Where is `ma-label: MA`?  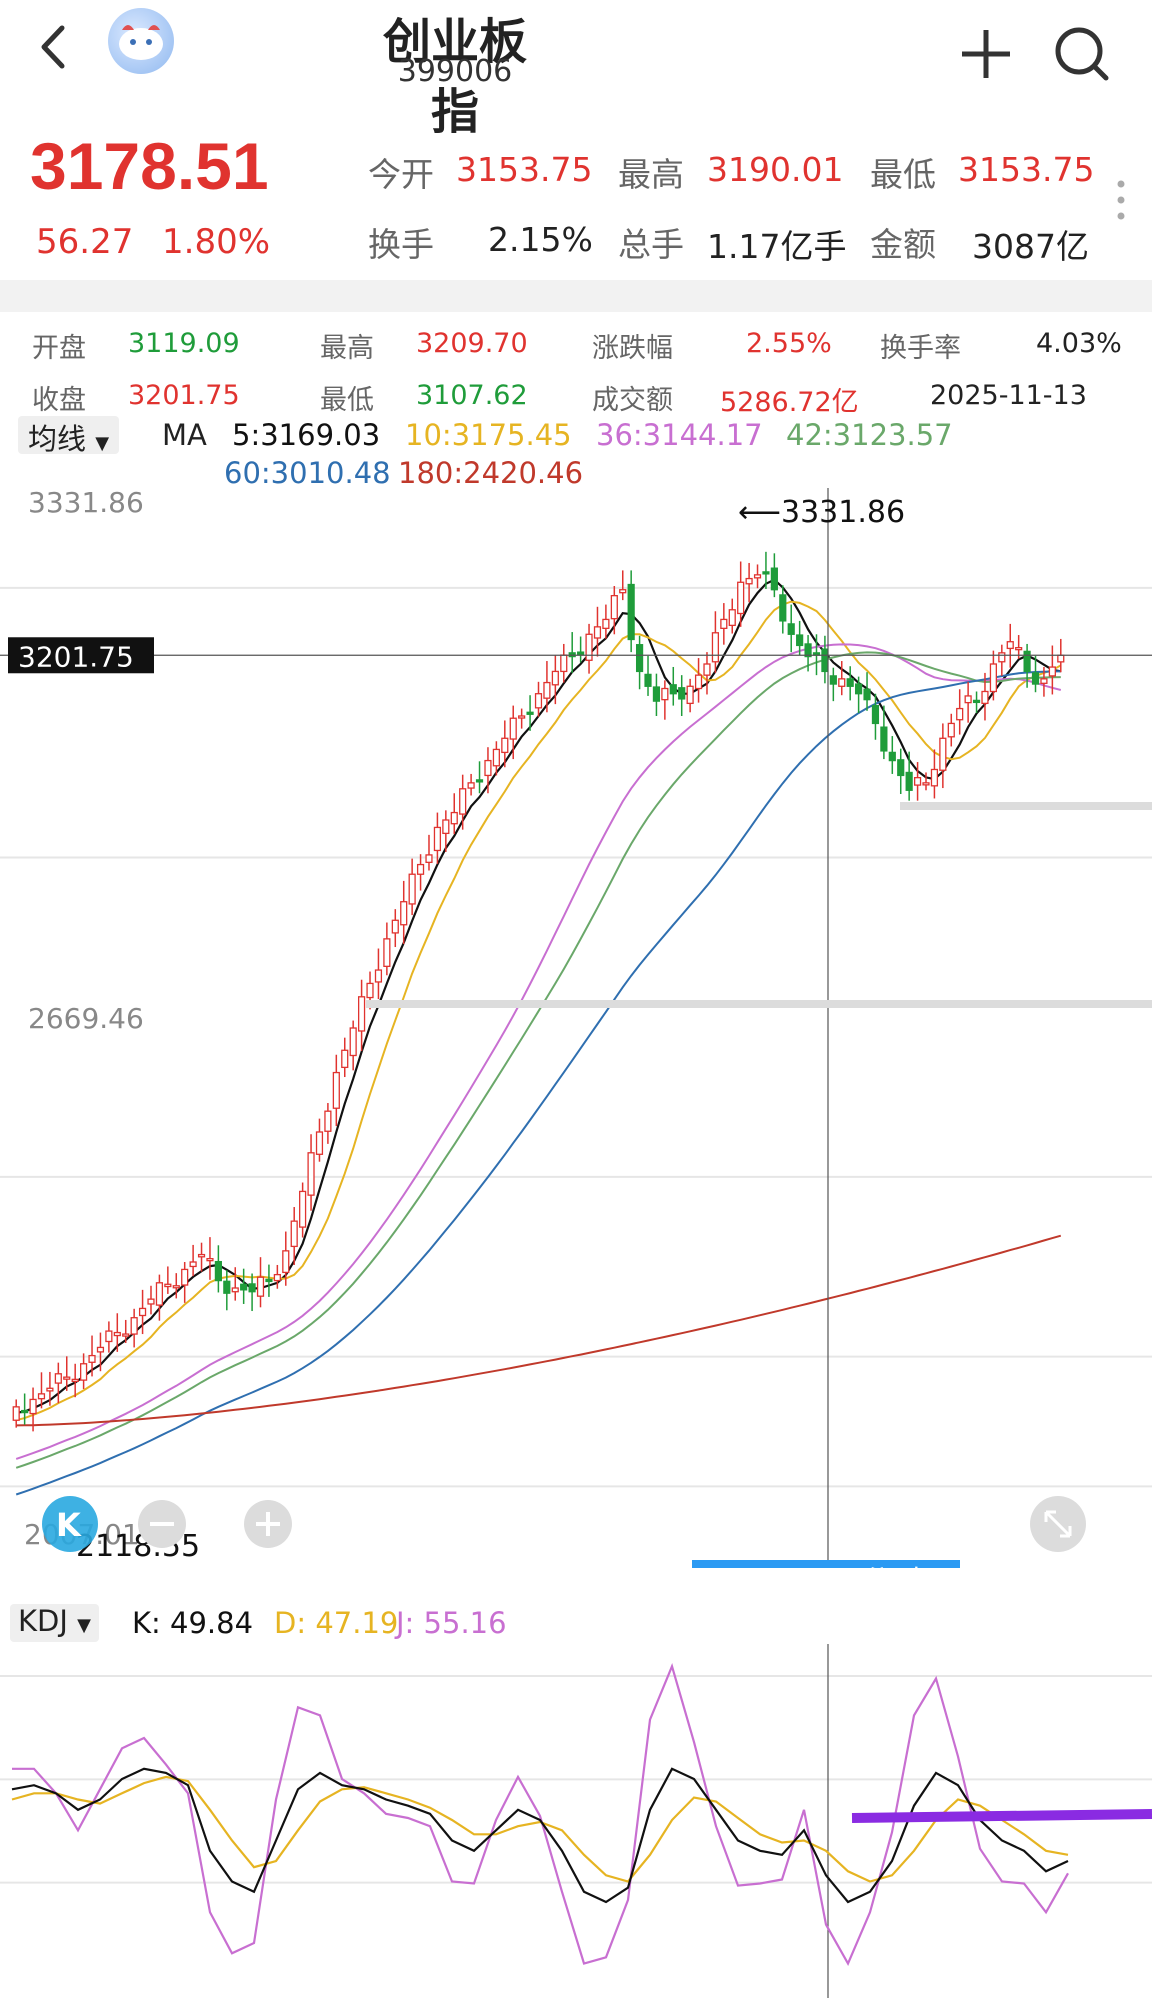
ma-label: MA is located at coordinates (184, 435).